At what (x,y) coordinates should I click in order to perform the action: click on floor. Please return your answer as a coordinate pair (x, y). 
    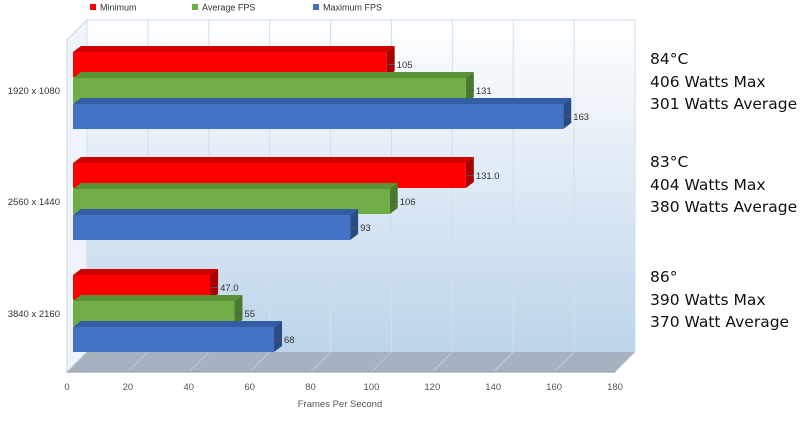
    Looking at the image, I should click on (351, 362).